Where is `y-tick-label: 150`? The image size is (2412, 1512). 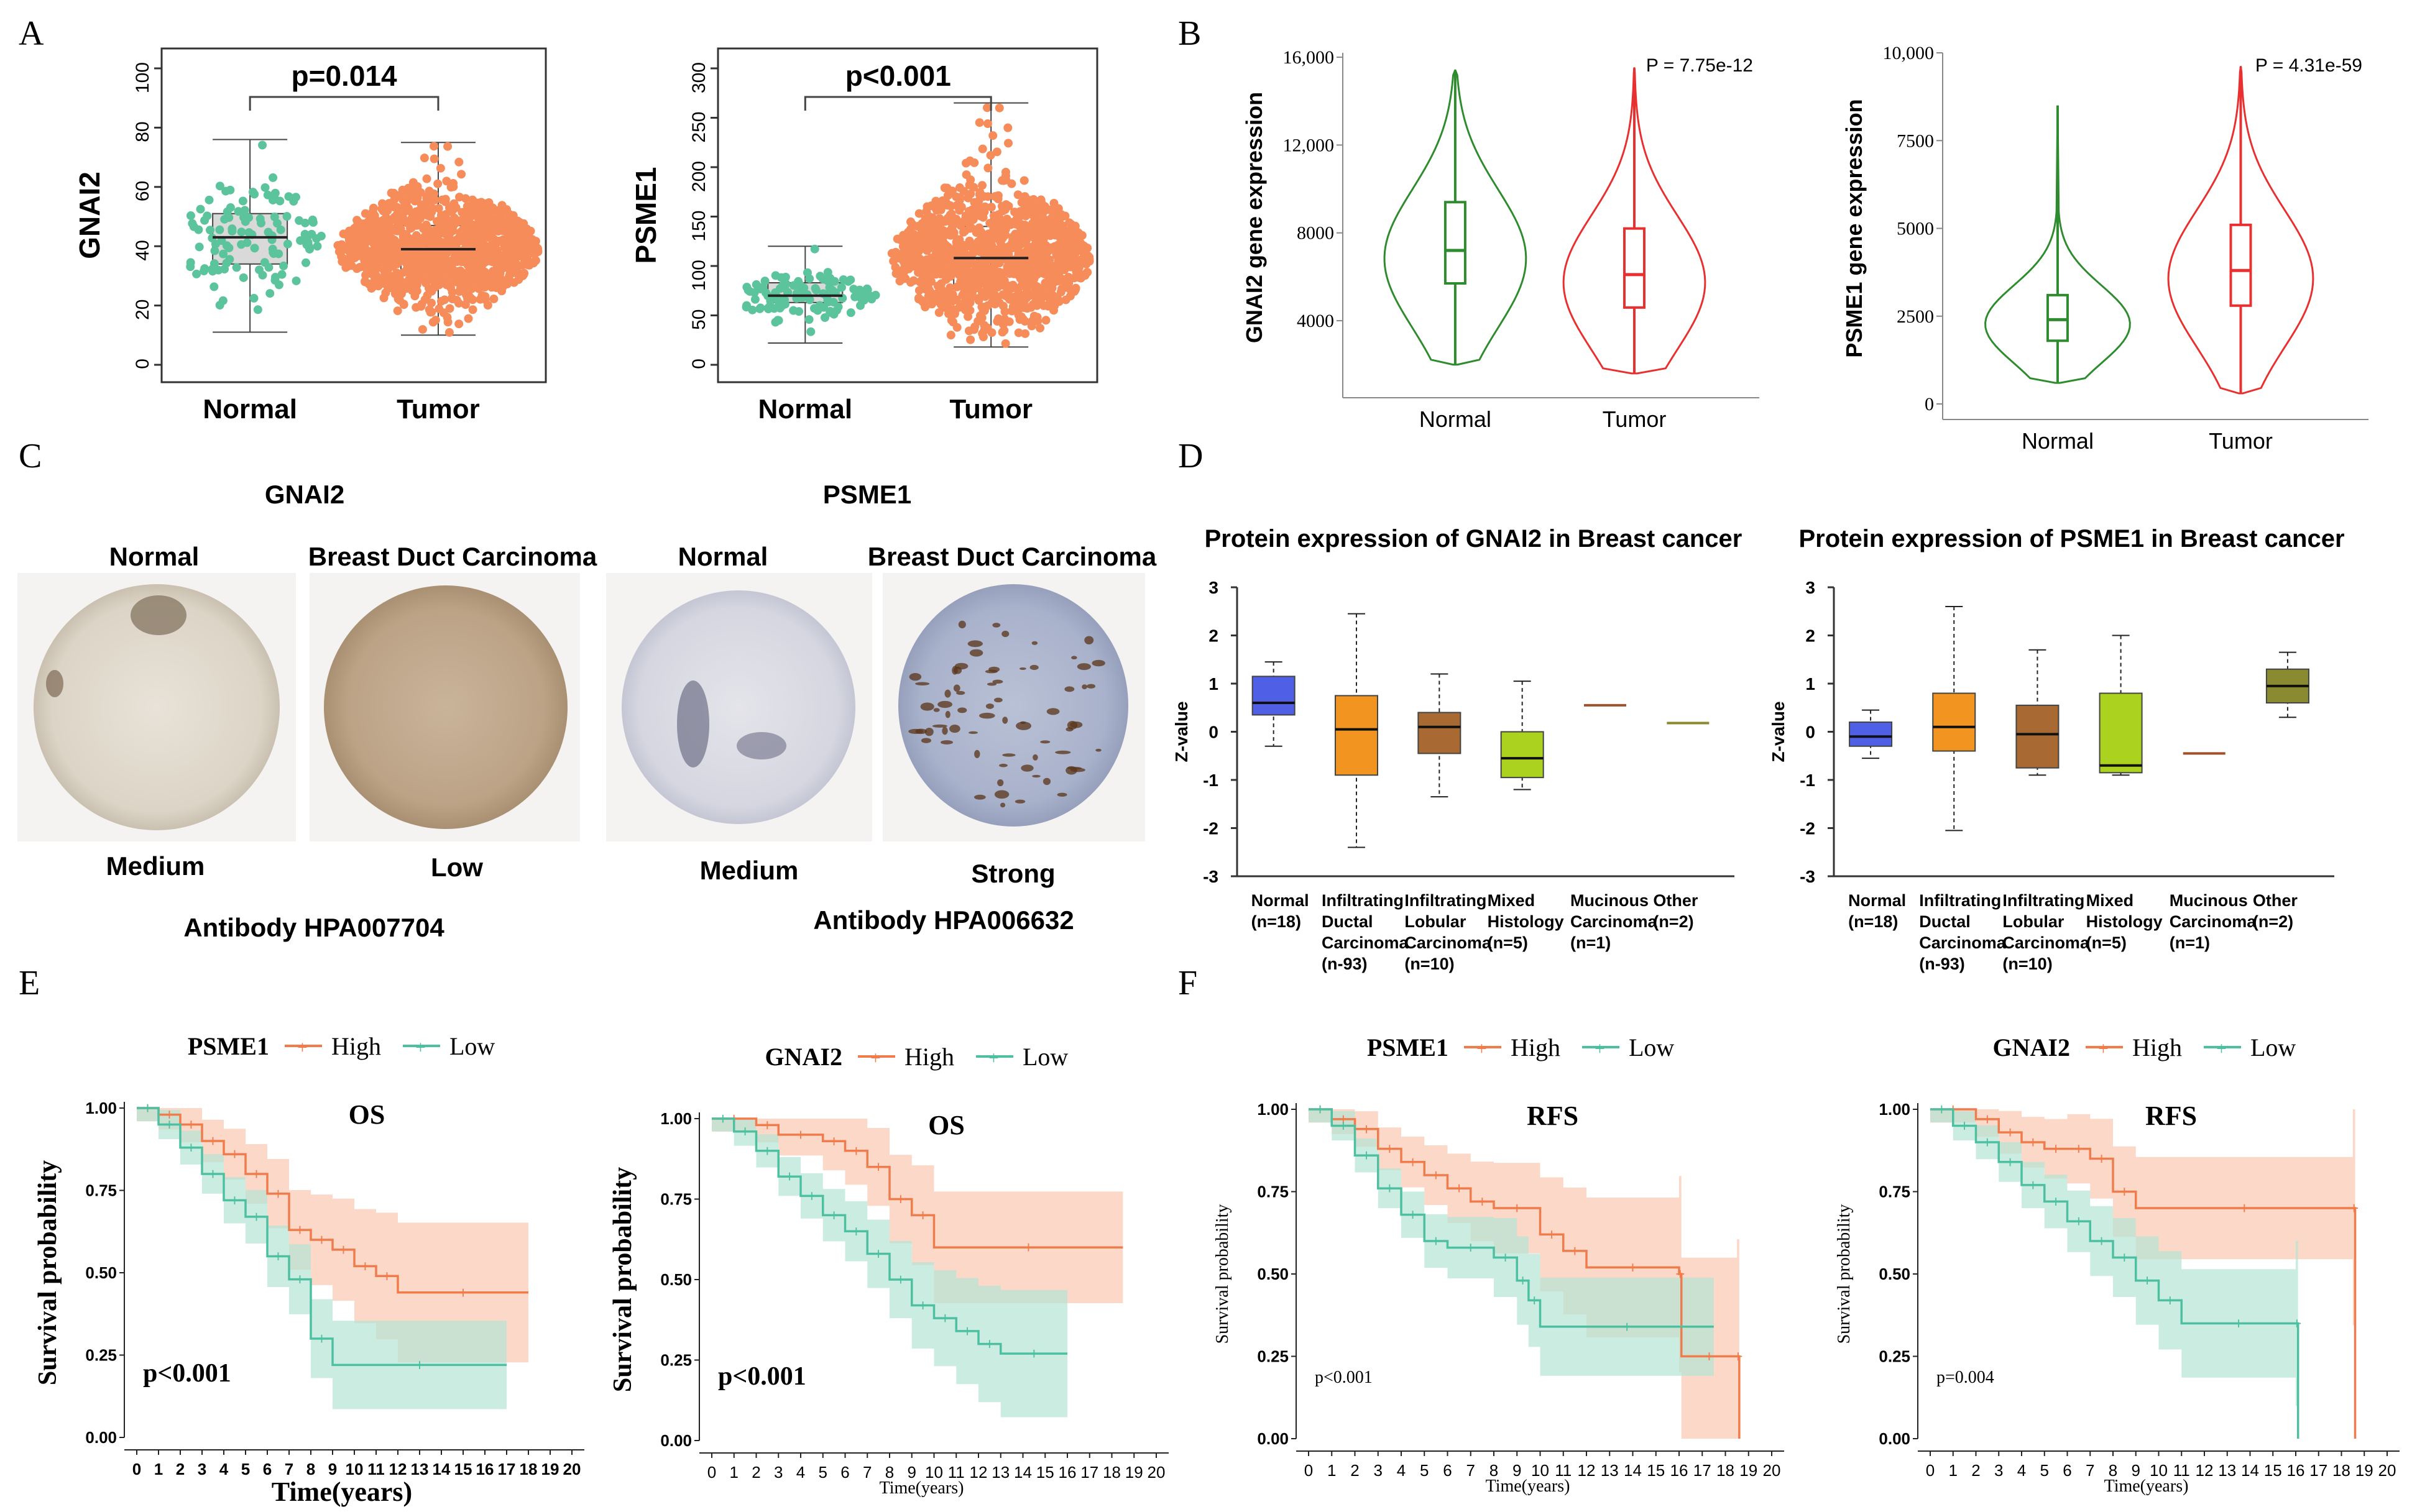
y-tick-label: 150 is located at coordinates (699, 226).